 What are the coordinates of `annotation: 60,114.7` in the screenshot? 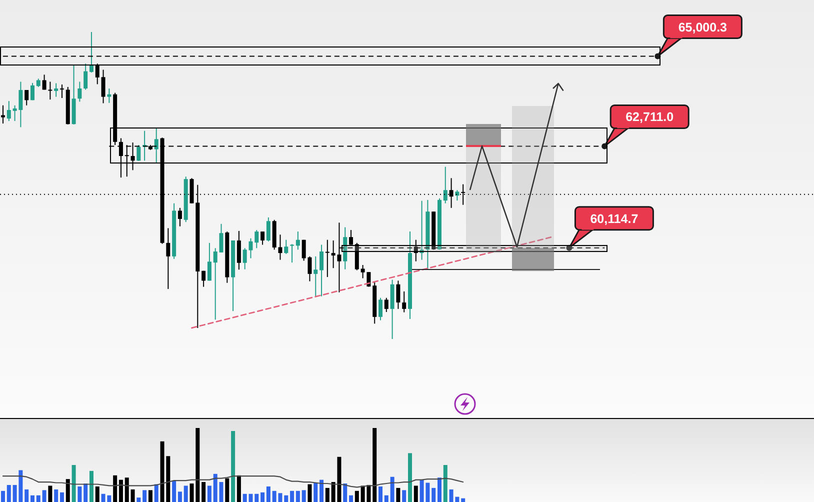 It's located at (614, 219).